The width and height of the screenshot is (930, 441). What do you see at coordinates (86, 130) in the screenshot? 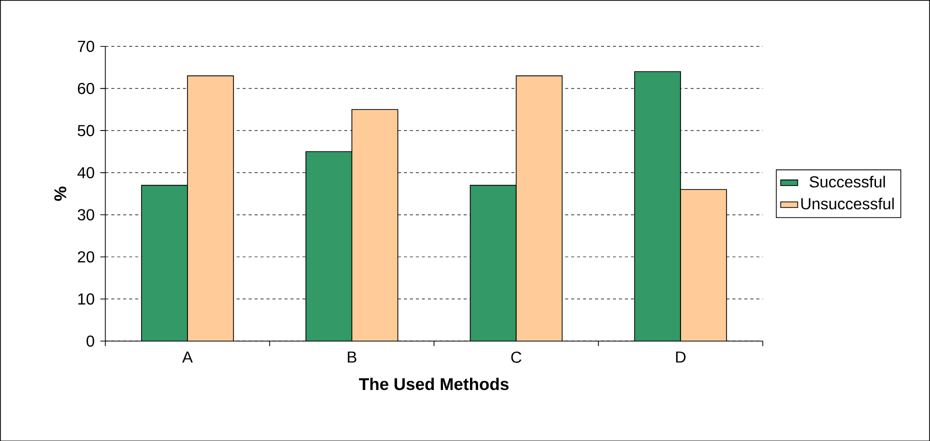
I see `y-tick-label: 50` at bounding box center [86, 130].